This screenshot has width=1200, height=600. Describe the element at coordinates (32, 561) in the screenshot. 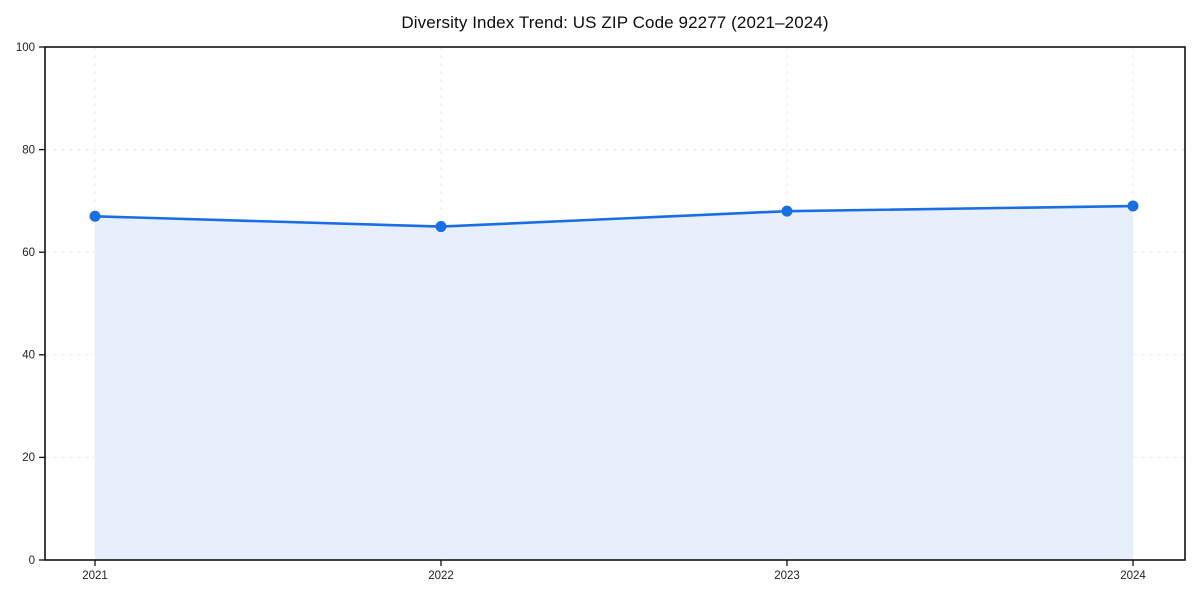

I see `y-tick-label: 0` at that location.